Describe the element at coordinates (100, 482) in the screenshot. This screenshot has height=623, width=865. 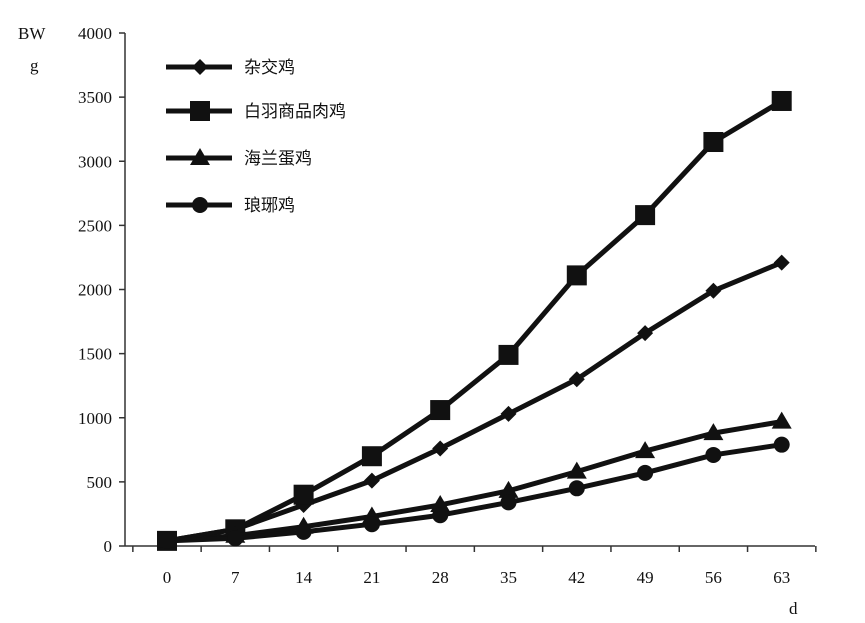
I see `y-tick-label: 500` at that location.